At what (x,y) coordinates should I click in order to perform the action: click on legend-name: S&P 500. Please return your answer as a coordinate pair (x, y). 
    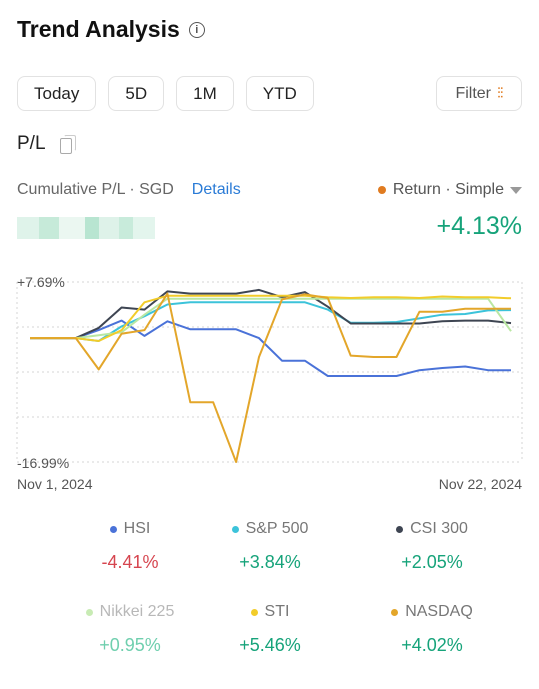
    Looking at the image, I should click on (270, 529).